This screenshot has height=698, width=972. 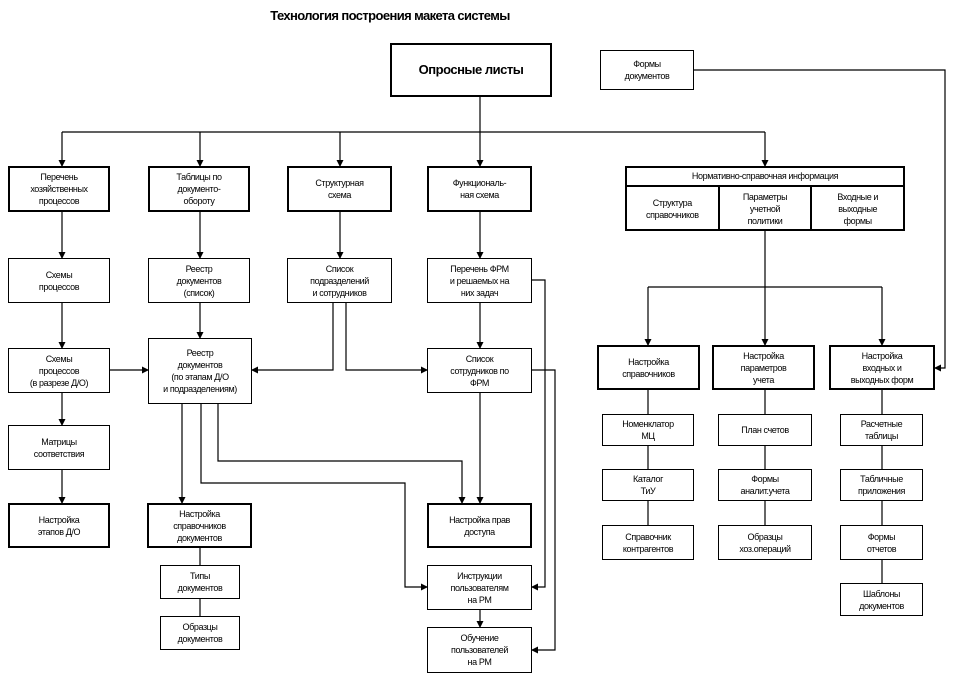 I want to click on node-nastr-param: Настройка параметров учета, so click(x=763, y=367).